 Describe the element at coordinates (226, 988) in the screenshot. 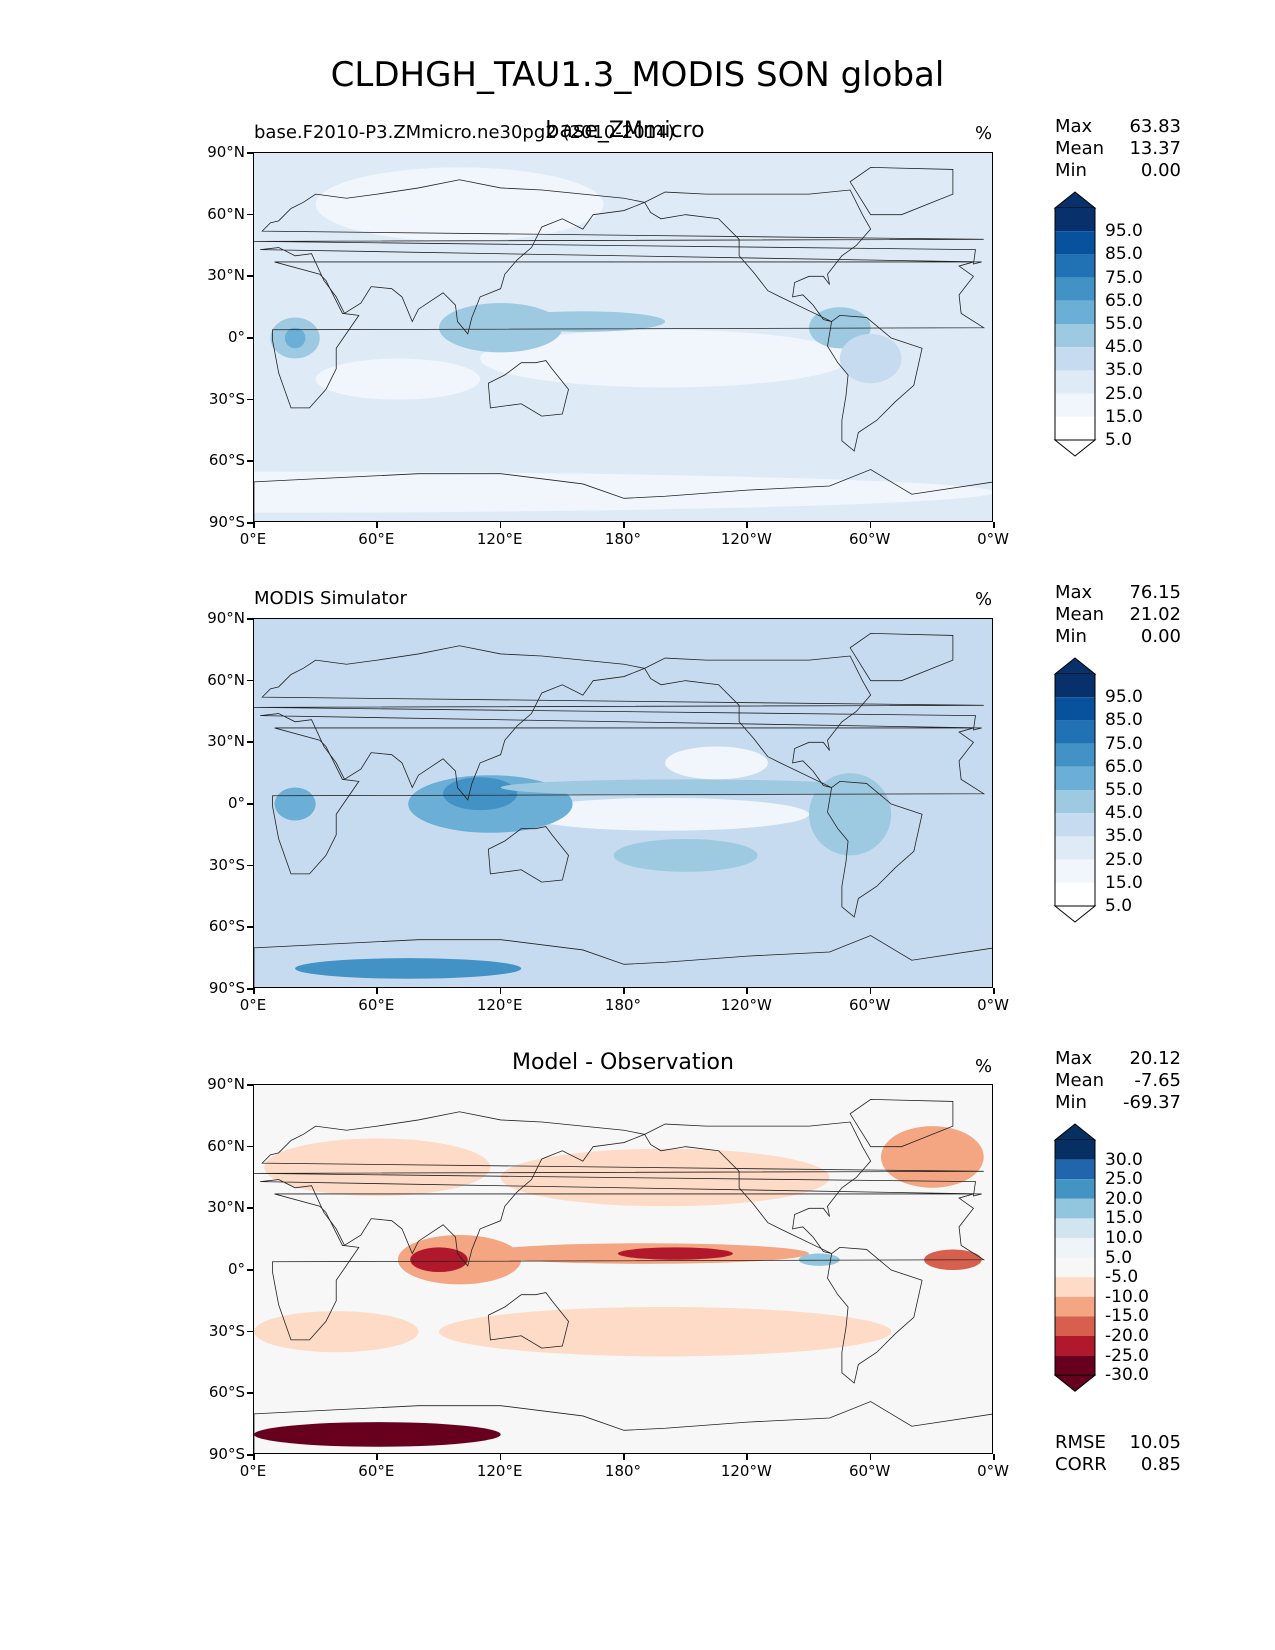

I see `y-tick-label: 90°S` at that location.